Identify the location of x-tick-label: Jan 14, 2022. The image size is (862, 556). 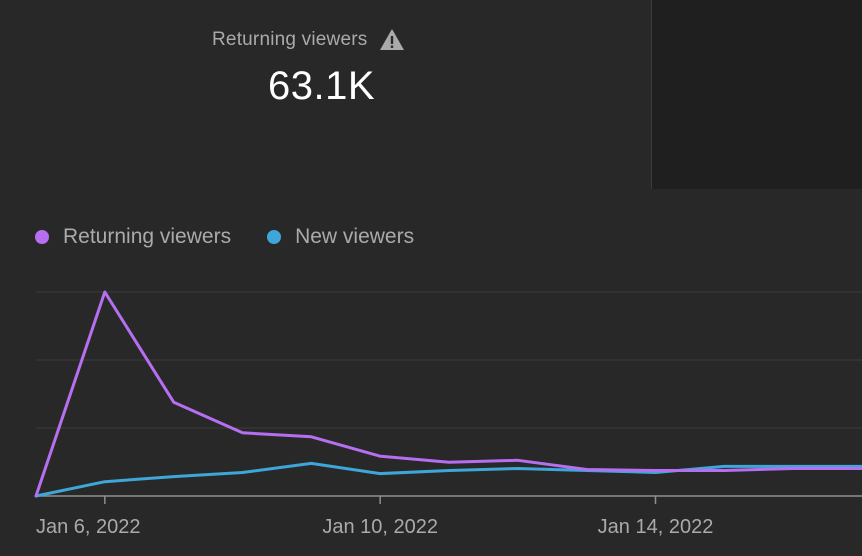
(656, 527).